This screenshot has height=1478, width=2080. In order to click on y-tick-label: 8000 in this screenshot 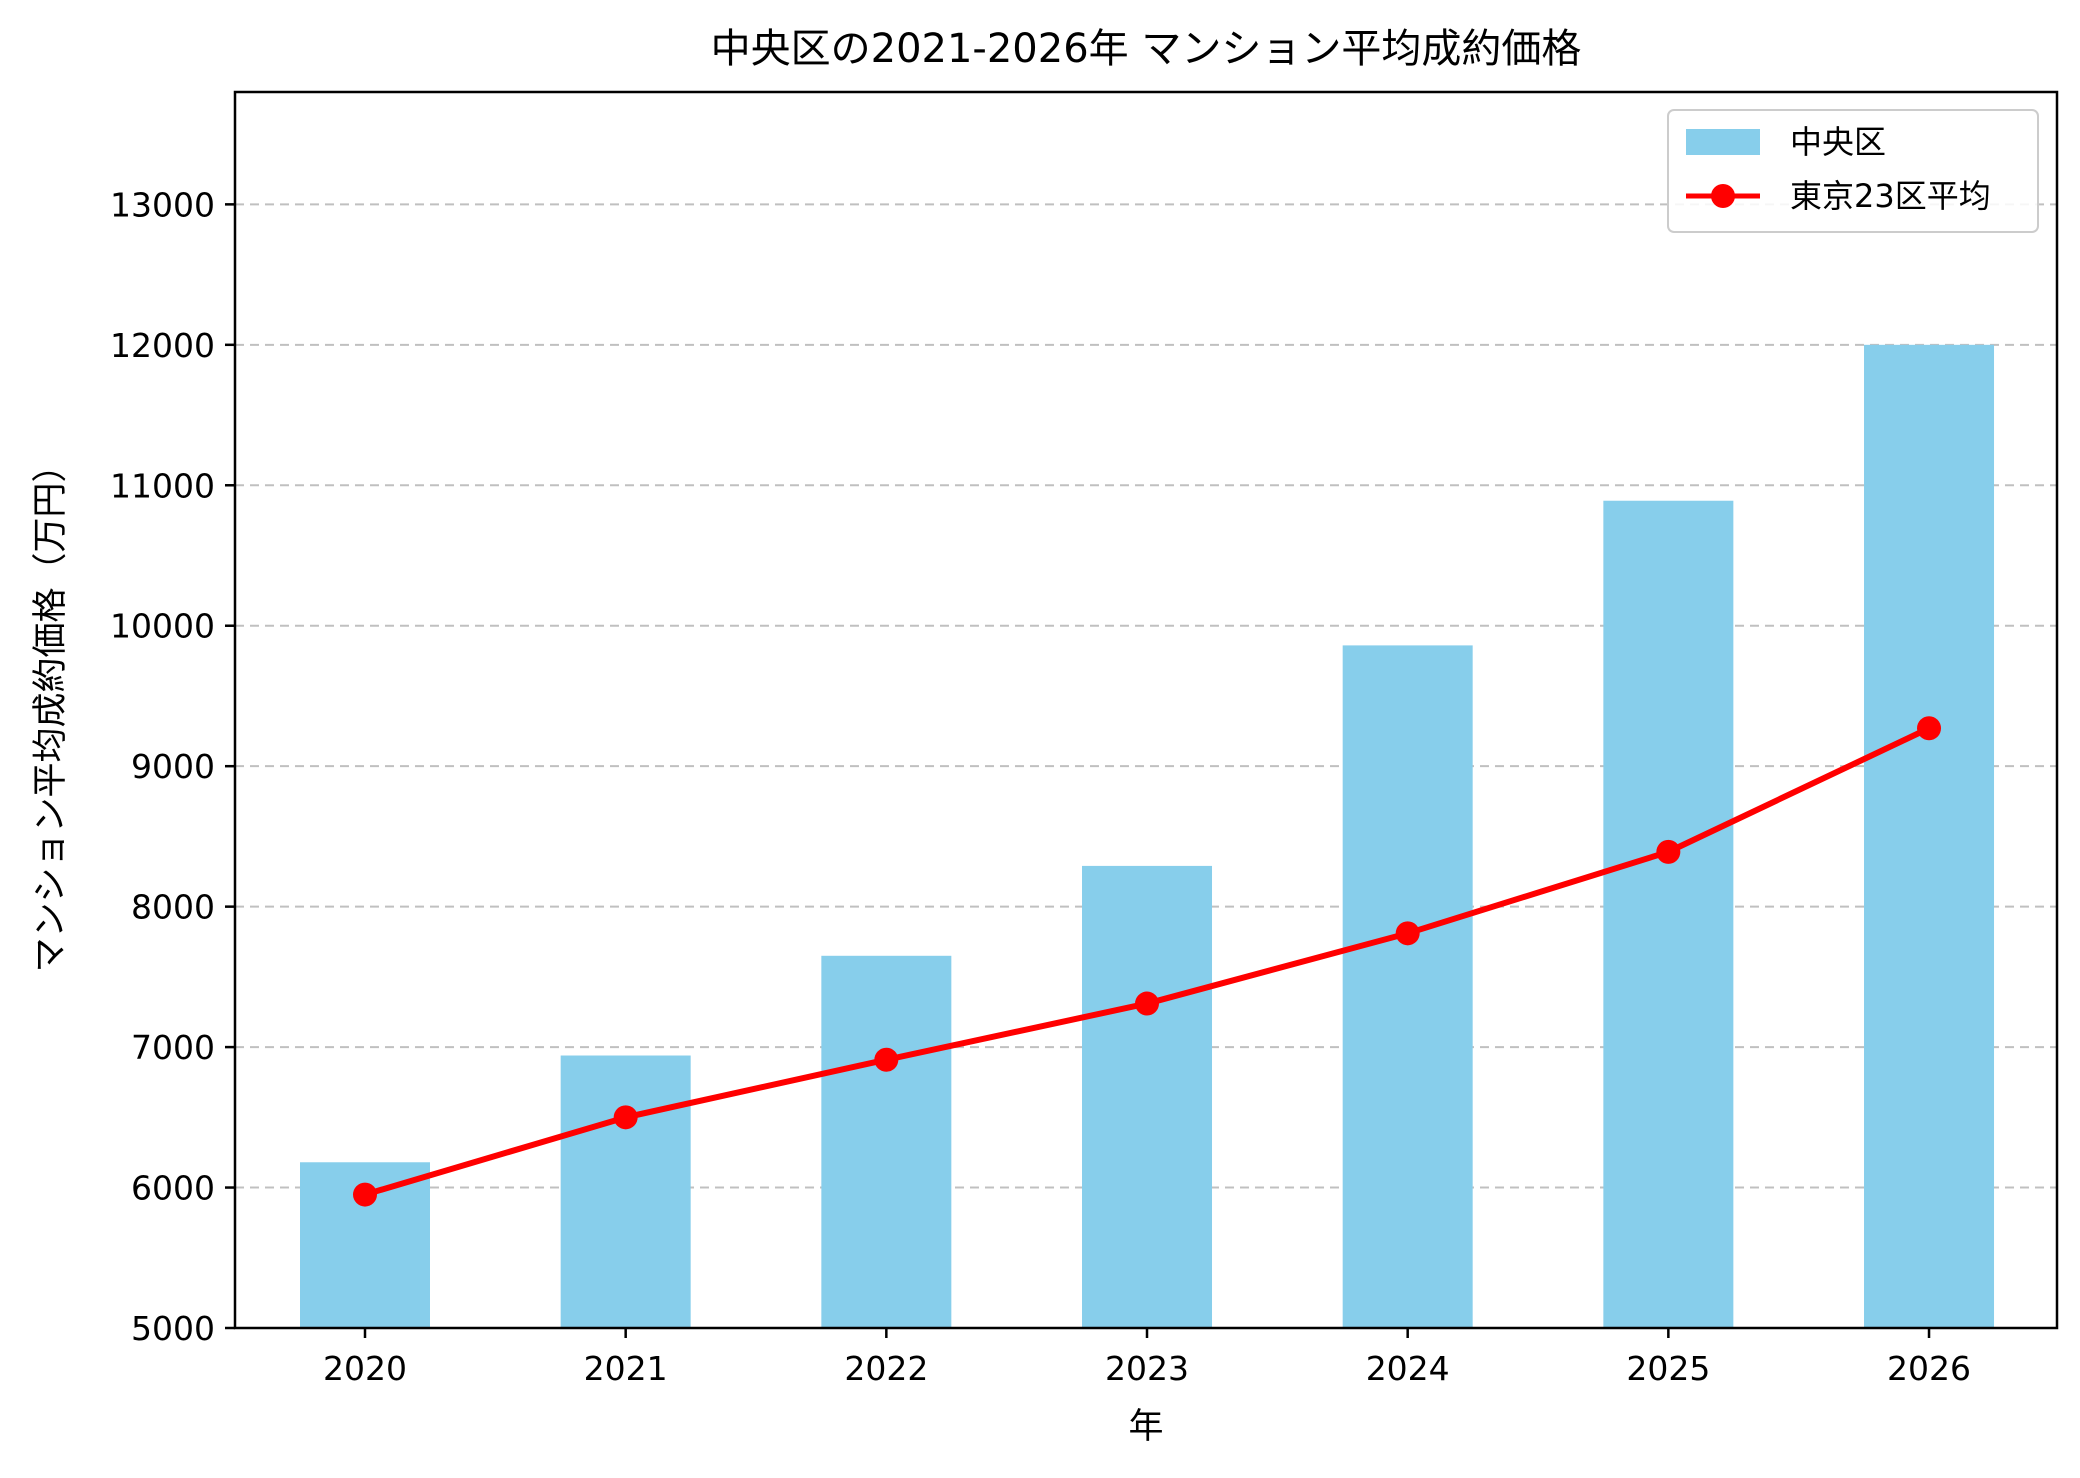, I will do `click(173, 907)`.